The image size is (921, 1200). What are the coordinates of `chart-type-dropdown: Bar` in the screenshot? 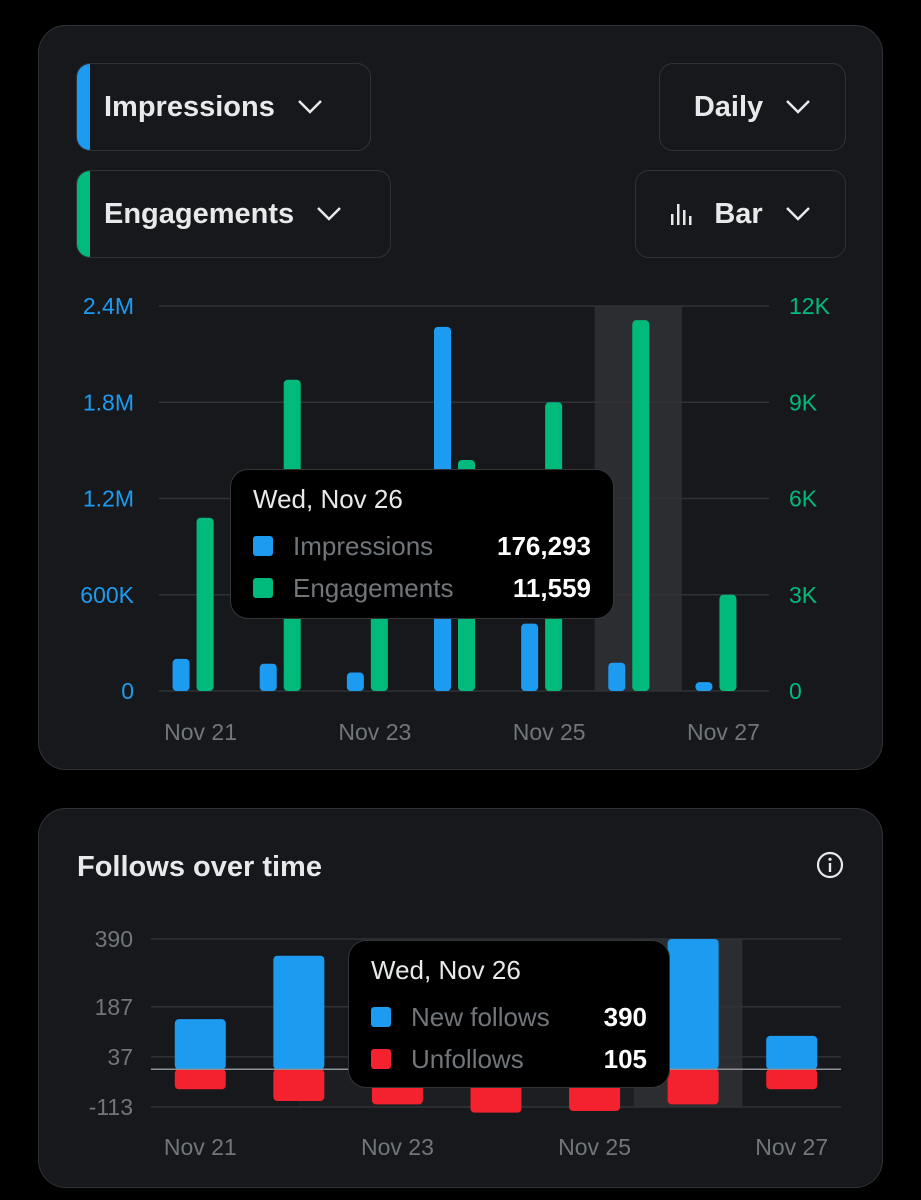 It's located at (740, 214).